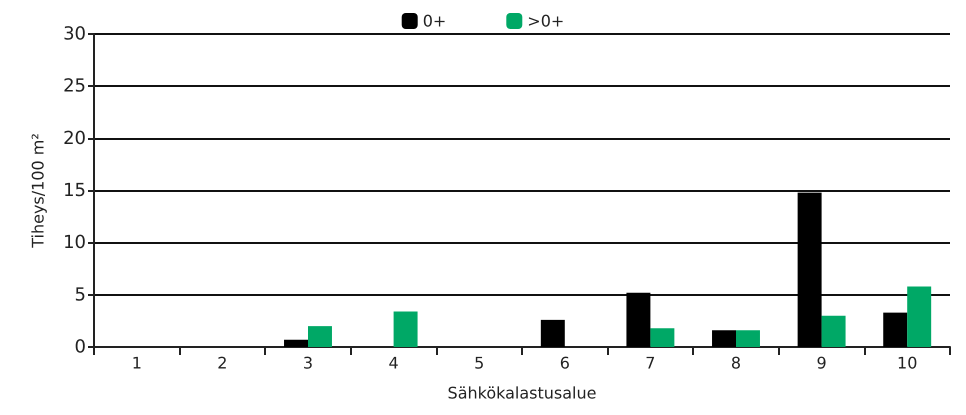  Describe the element at coordinates (80, 295) in the screenshot. I see `y-tick-label: 5` at that location.